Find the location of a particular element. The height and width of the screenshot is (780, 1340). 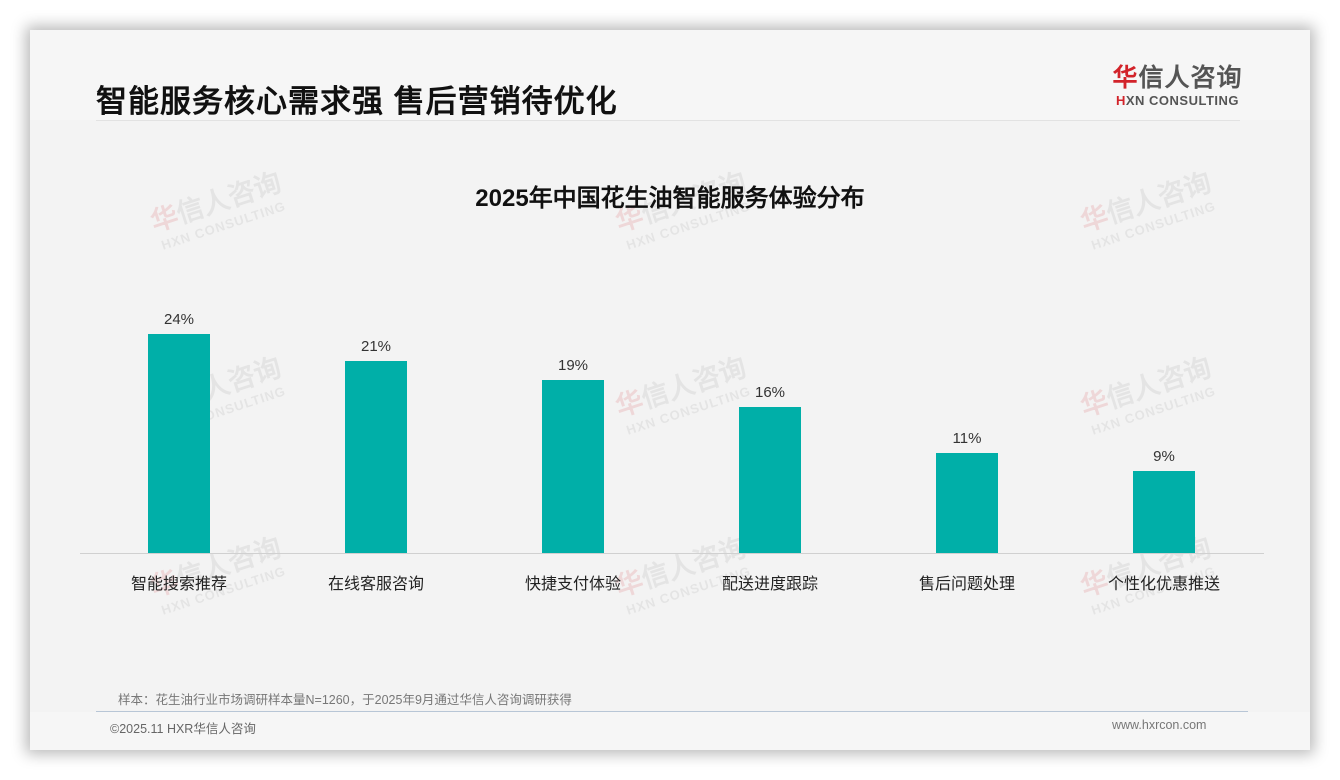

logo-mark-red: 华 is located at coordinates (1125, 78).